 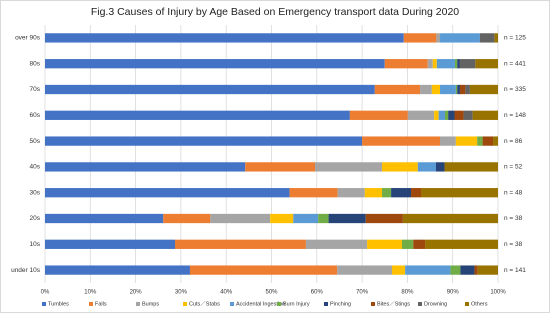 What do you see at coordinates (513, 167) in the screenshot?
I see `n-label: n = 52` at bounding box center [513, 167].